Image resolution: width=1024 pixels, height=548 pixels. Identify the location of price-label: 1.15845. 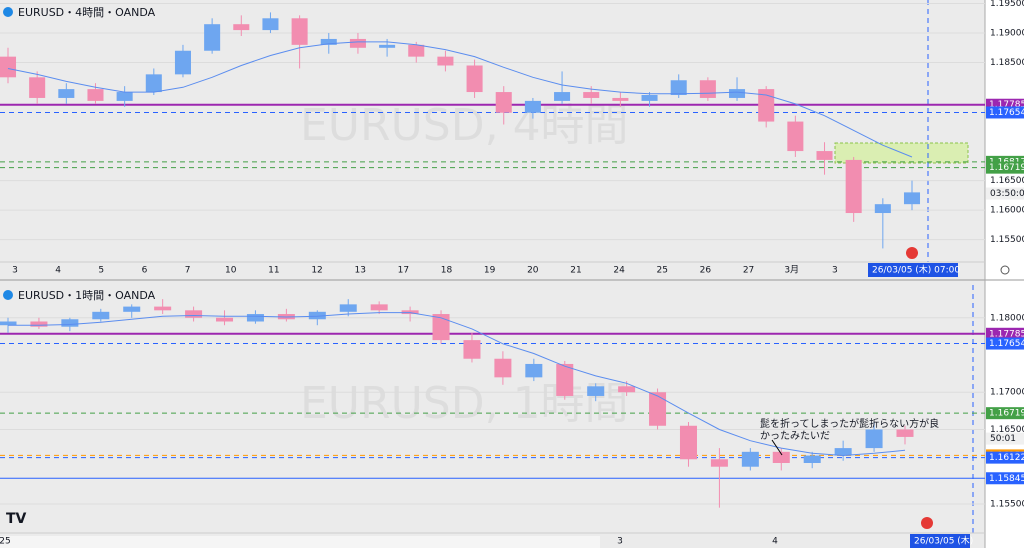
(1006, 479).